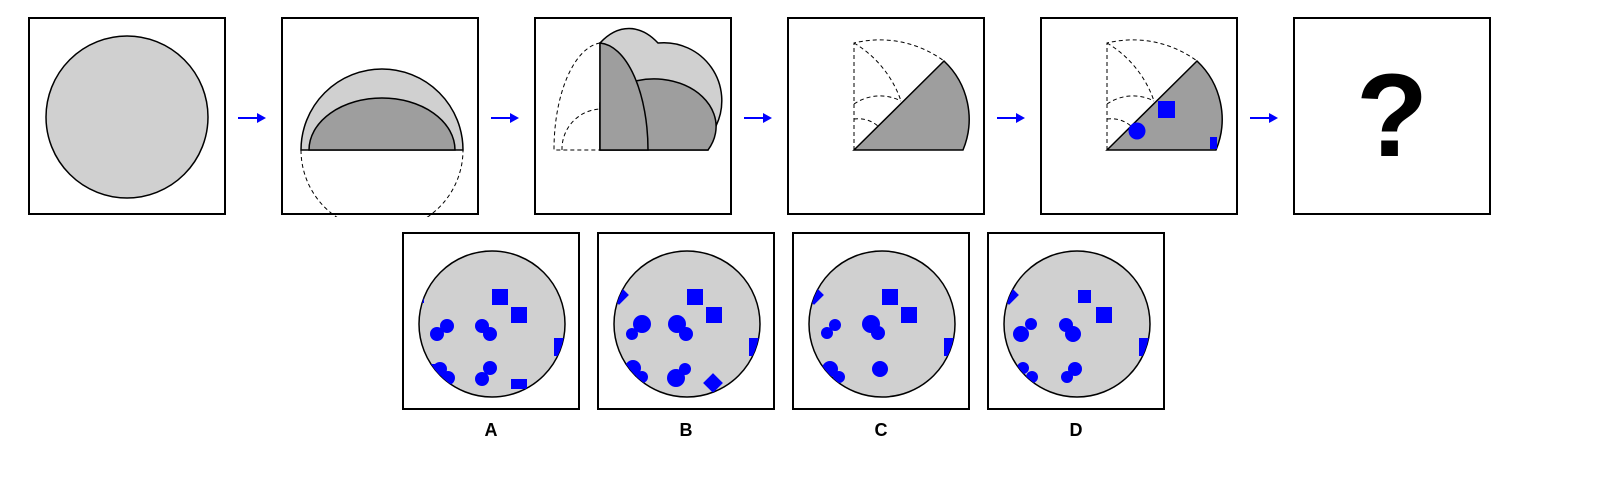 The height and width of the screenshot is (490, 1610). I want to click on quarter-fold-figure, so click(638, 89).